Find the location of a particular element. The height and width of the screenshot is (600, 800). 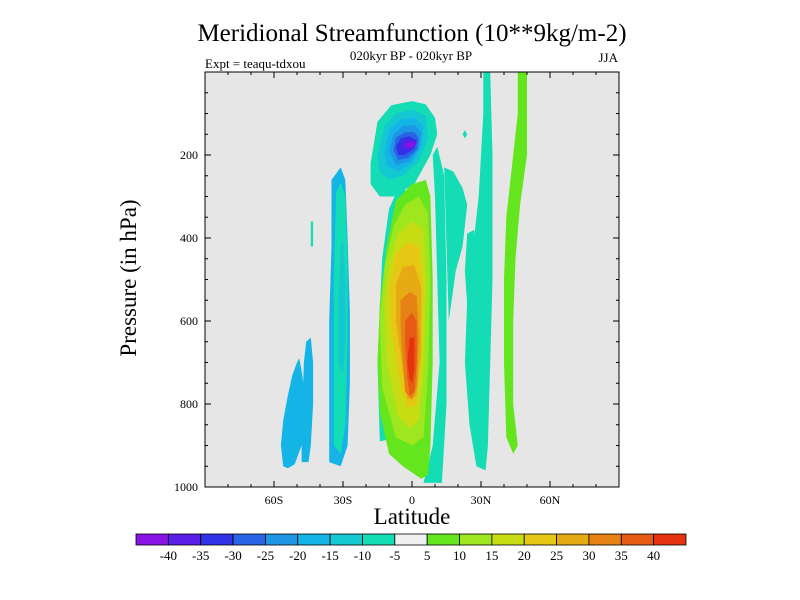

season-label: JJA is located at coordinates (608, 57).